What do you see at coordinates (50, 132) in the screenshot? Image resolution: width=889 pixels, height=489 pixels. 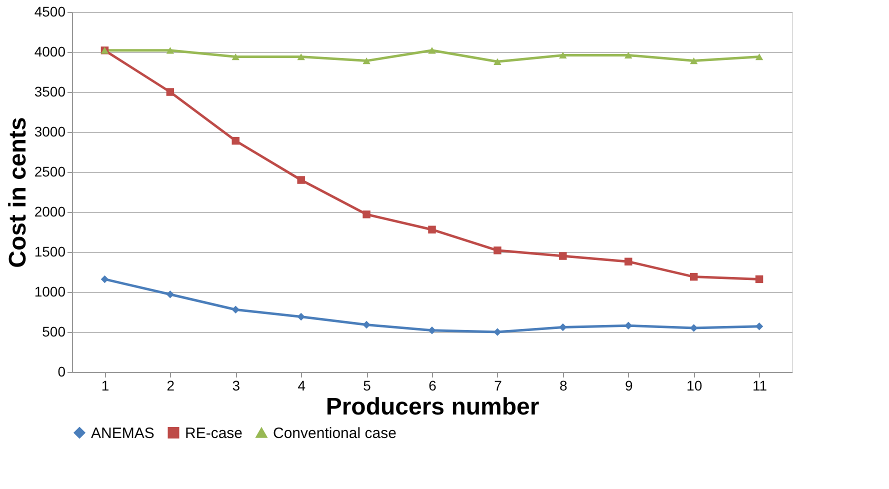 I see `y-tick-label: 3000` at bounding box center [50, 132].